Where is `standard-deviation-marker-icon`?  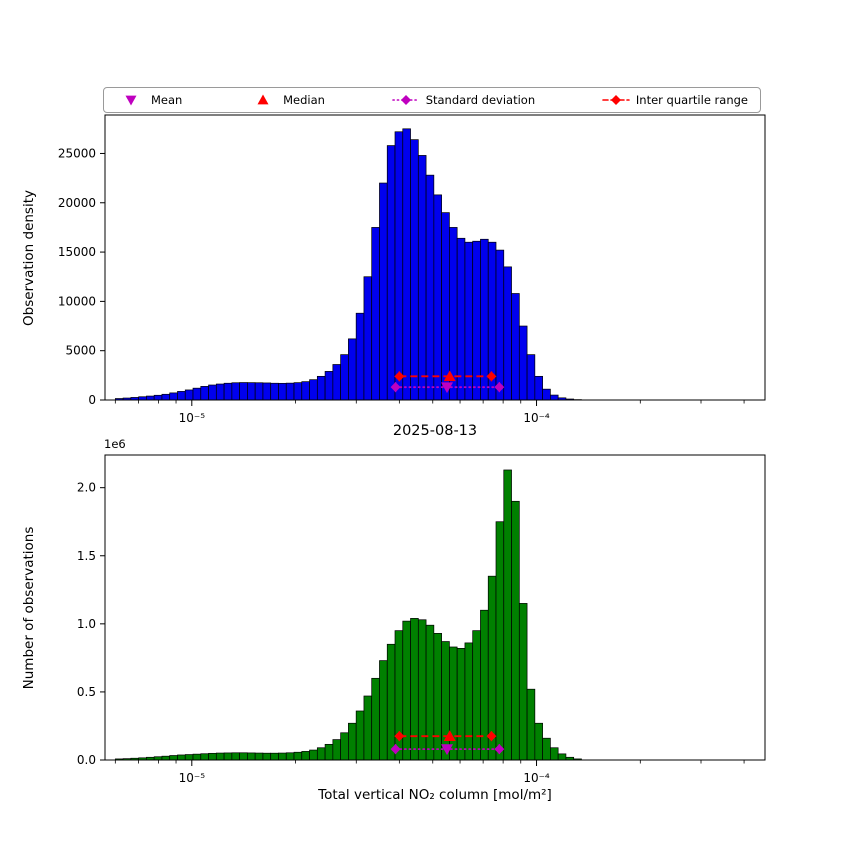
standard-deviation-marker-icon is located at coordinates (406, 100).